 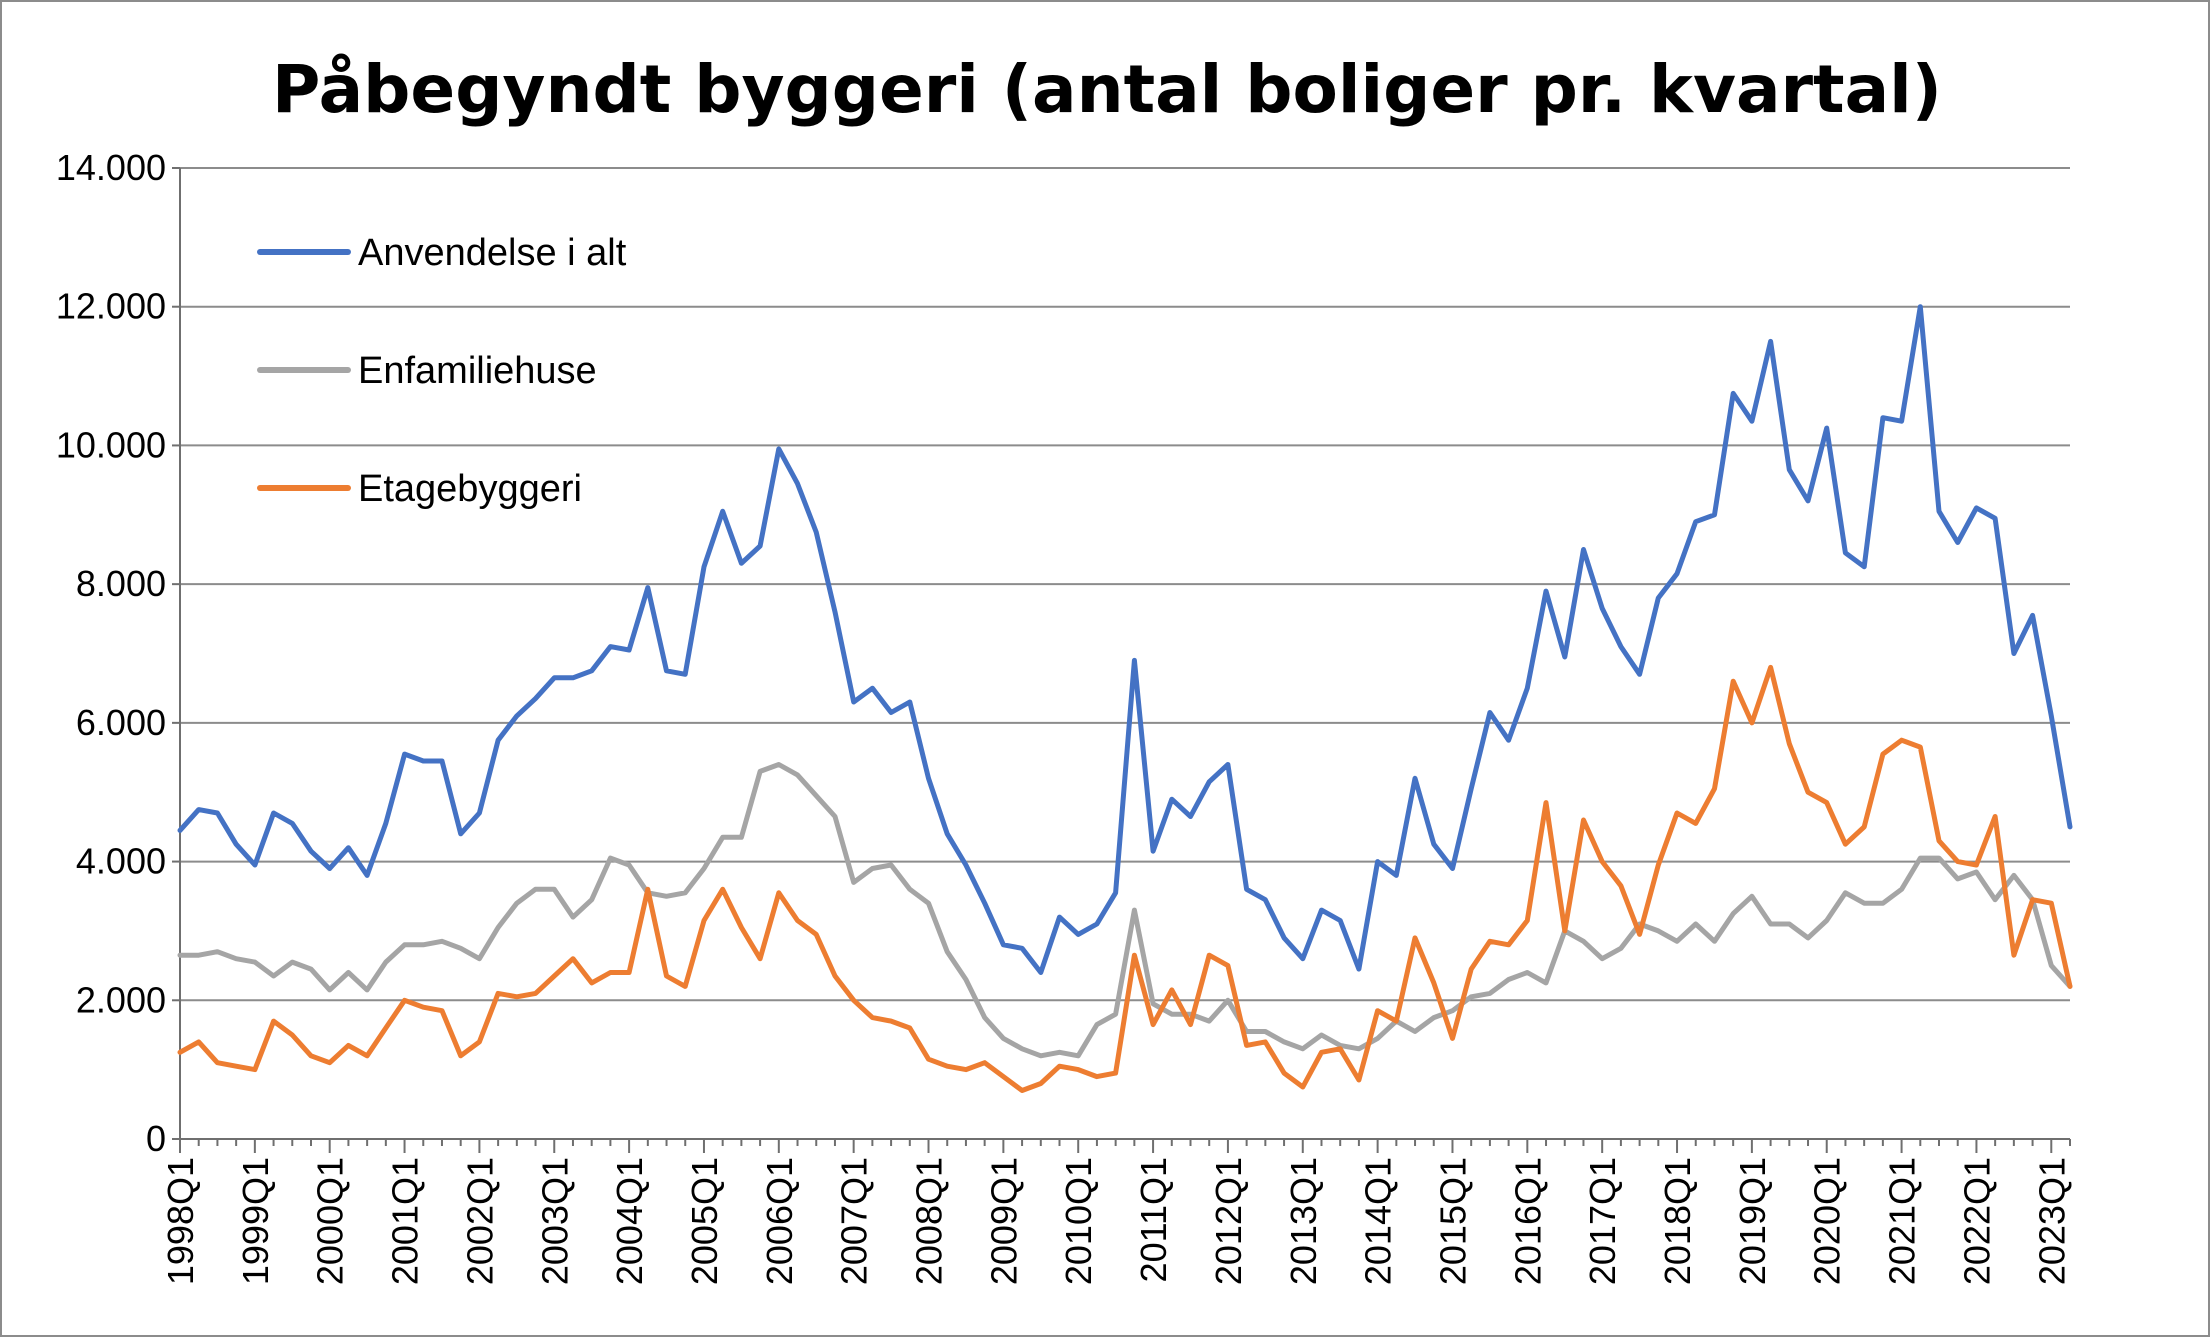 What do you see at coordinates (1153, 1219) in the screenshot?
I see `x-tick-label: 2011Q1` at bounding box center [1153, 1219].